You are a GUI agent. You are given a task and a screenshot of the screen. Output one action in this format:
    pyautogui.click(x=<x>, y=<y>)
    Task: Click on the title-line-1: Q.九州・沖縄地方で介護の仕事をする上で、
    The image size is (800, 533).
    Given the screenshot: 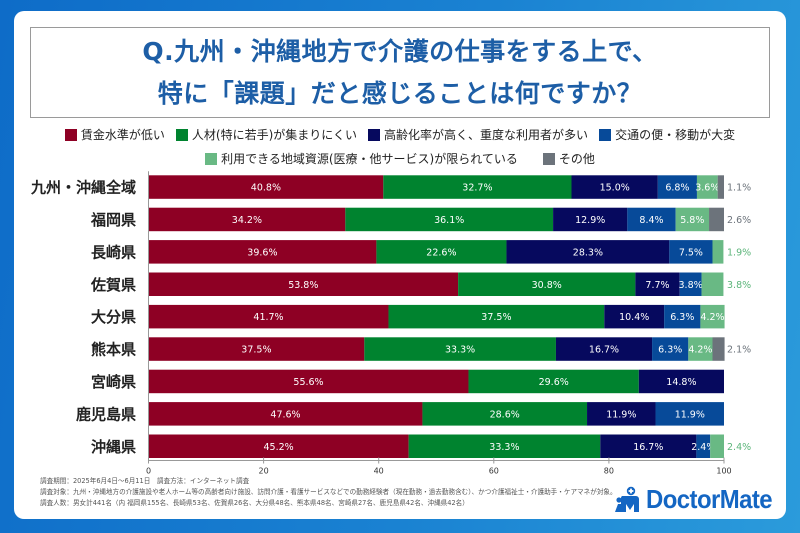 What is the action you would take?
    pyautogui.click(x=400, y=51)
    